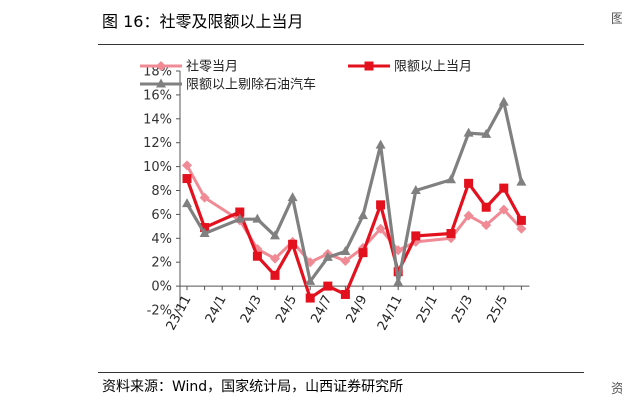  What do you see at coordinates (390, 313) in the screenshot?
I see `x-tick-label: 24/11` at bounding box center [390, 313].